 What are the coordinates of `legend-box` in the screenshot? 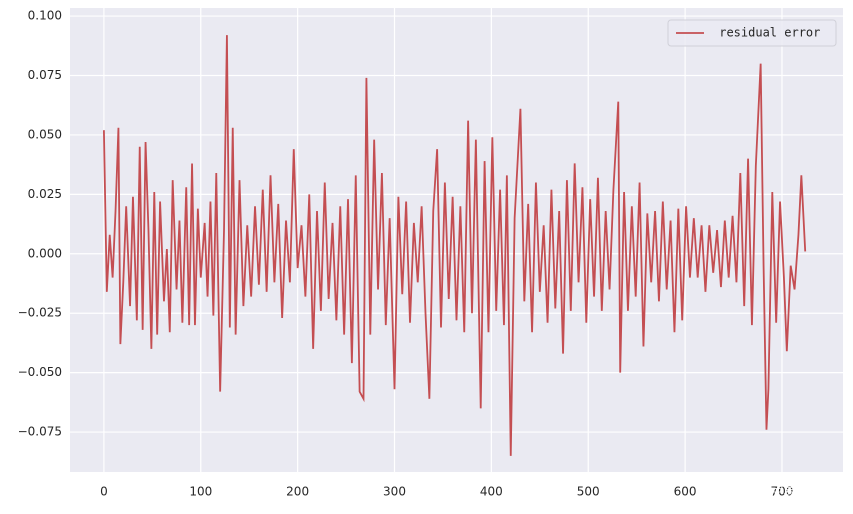 It's located at (752, 33).